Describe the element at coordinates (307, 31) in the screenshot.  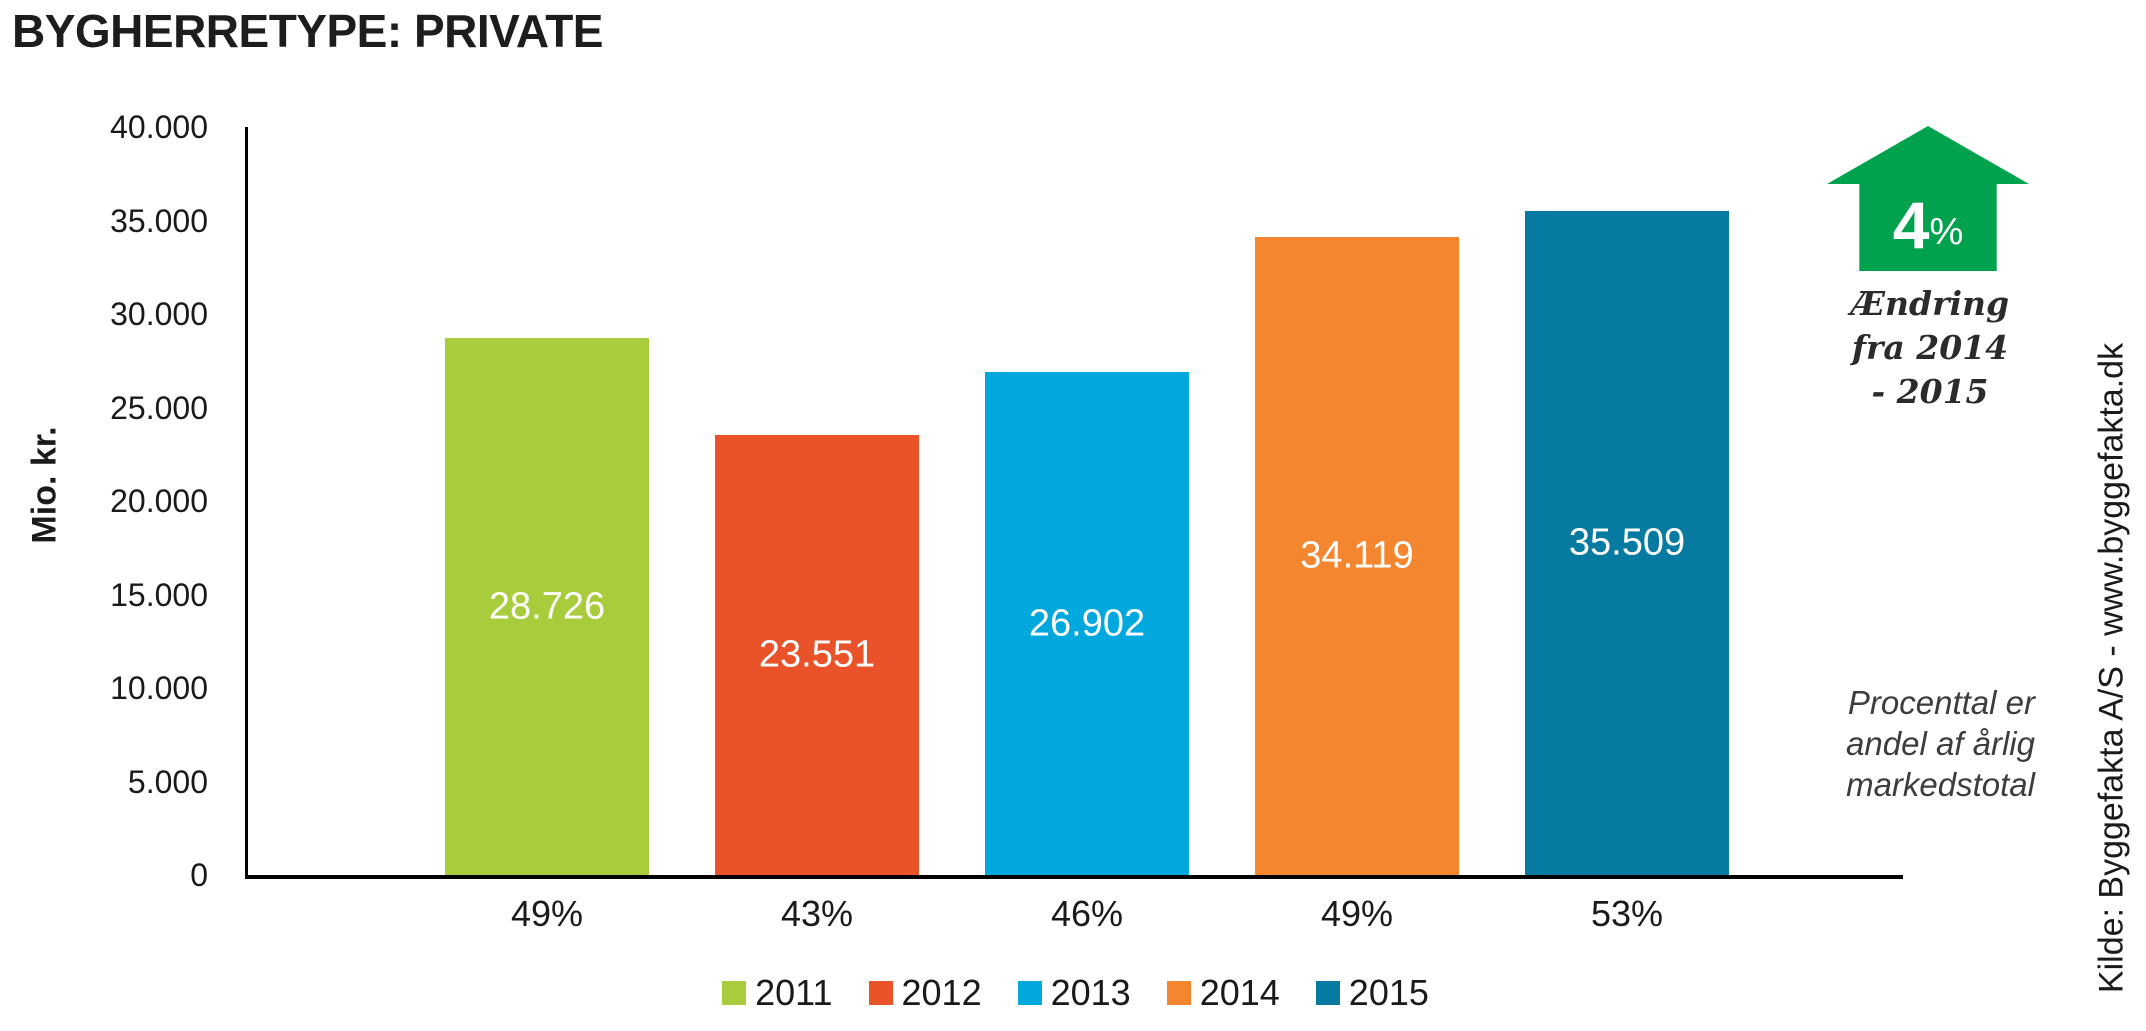
I see `page-title: BYGHERRETYPE: PRIVATE` at that location.